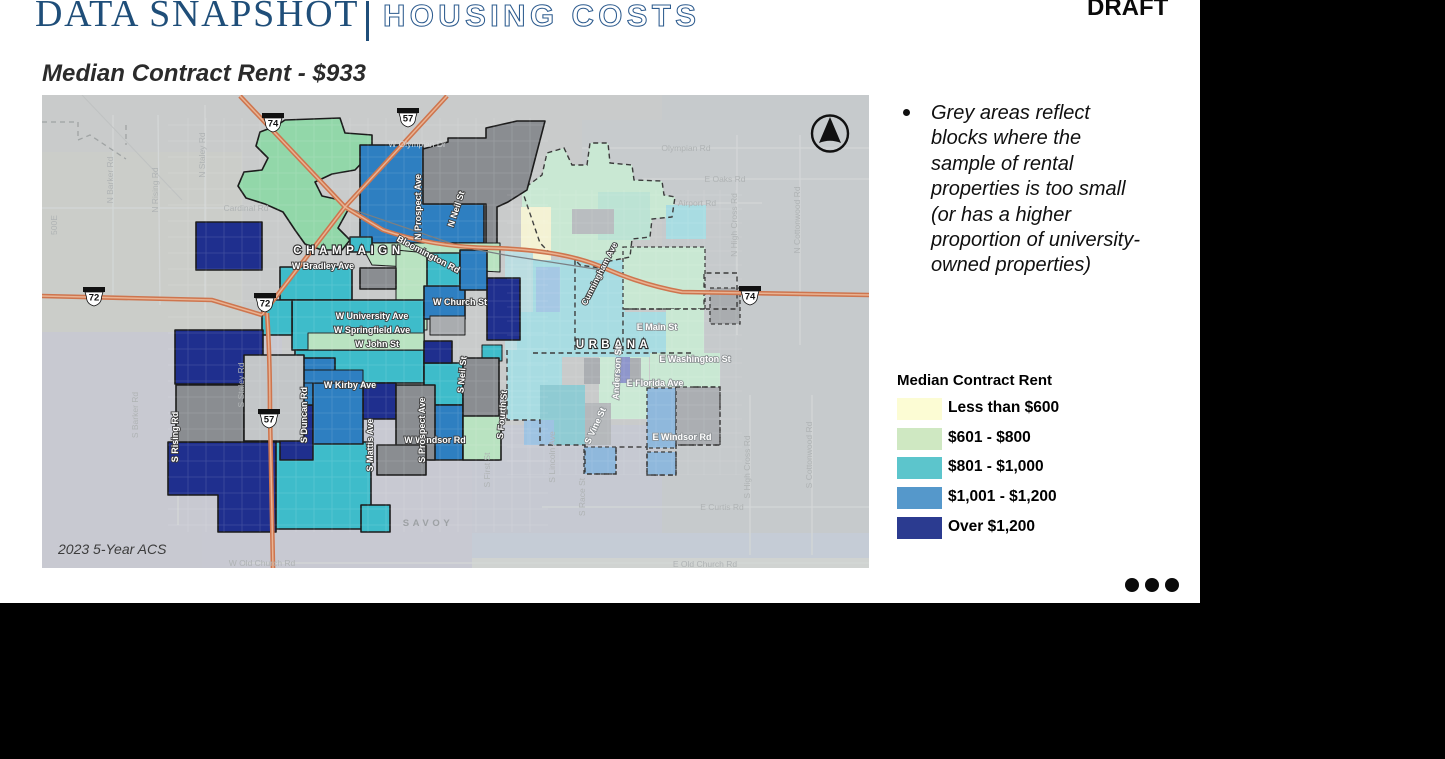 The height and width of the screenshot is (759, 1445). Describe the element at coordinates (747, 467) in the screenshot. I see `svg-text: S High Cross Rd` at that location.